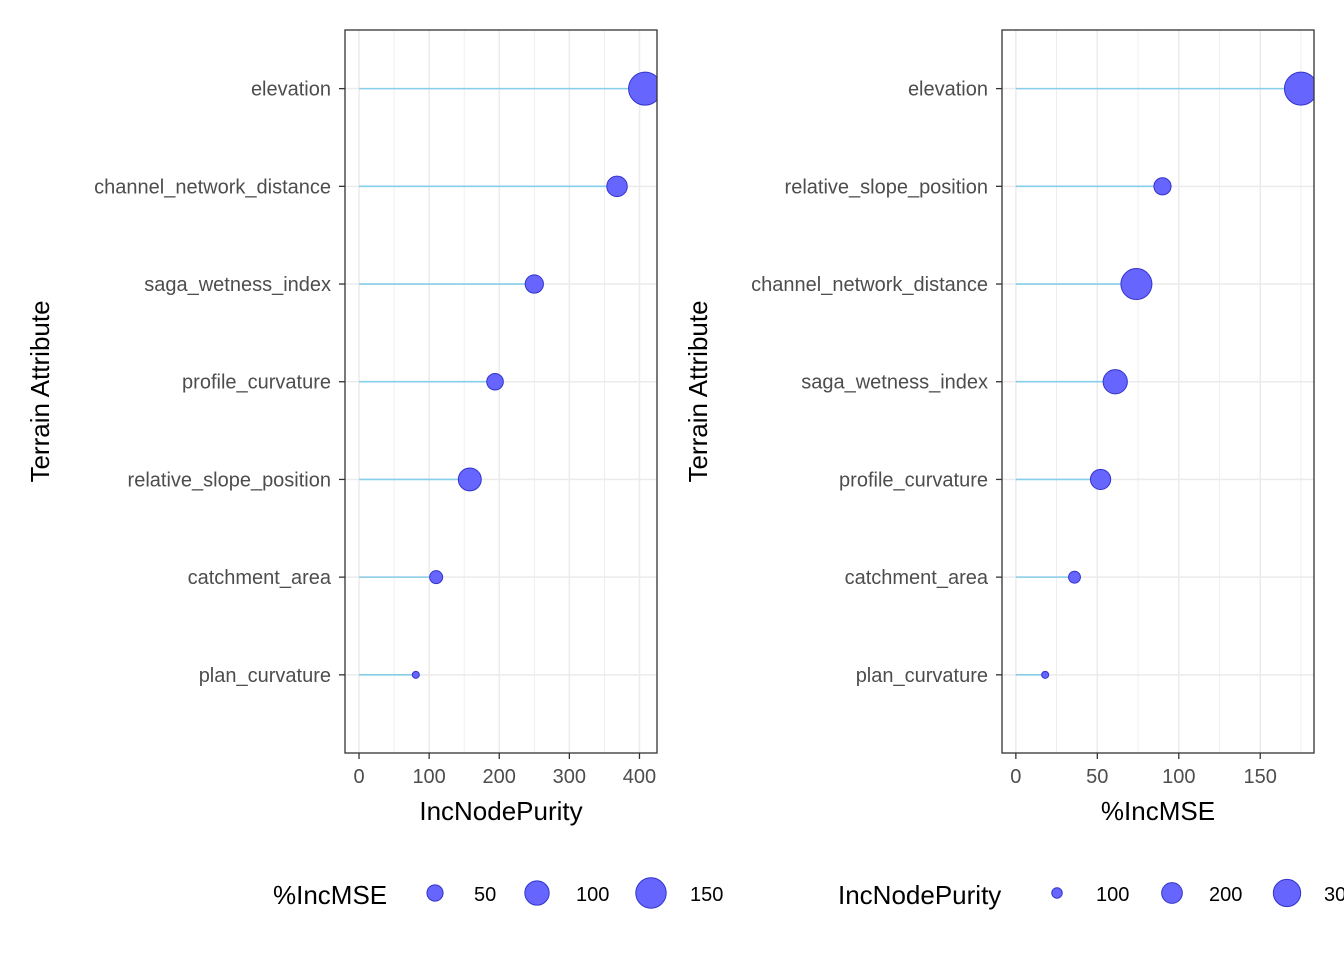 The width and height of the screenshot is (1344, 960). Describe the element at coordinates (499, 777) in the screenshot. I see `x-tick-label: 200` at that location.